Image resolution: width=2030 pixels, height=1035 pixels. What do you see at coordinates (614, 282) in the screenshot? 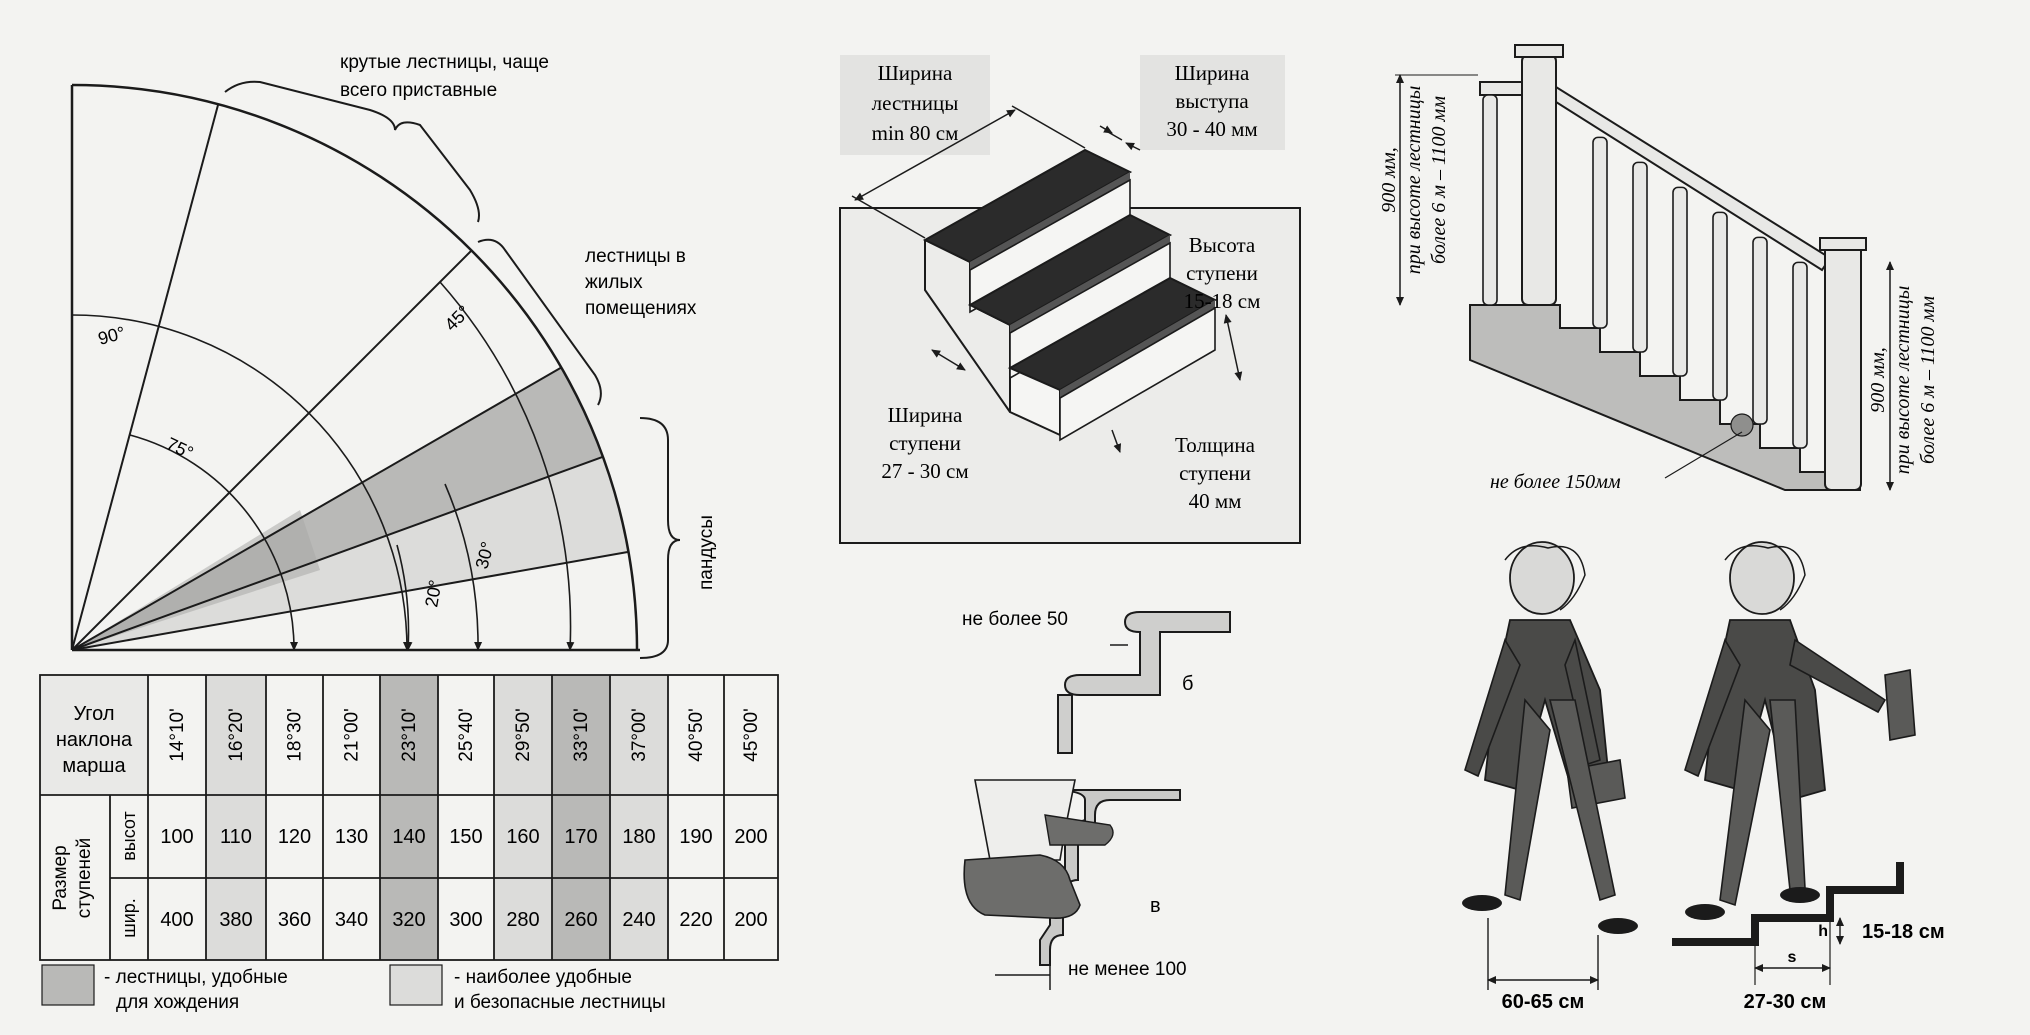
I see `label-residential-l2: жилых` at bounding box center [614, 282].